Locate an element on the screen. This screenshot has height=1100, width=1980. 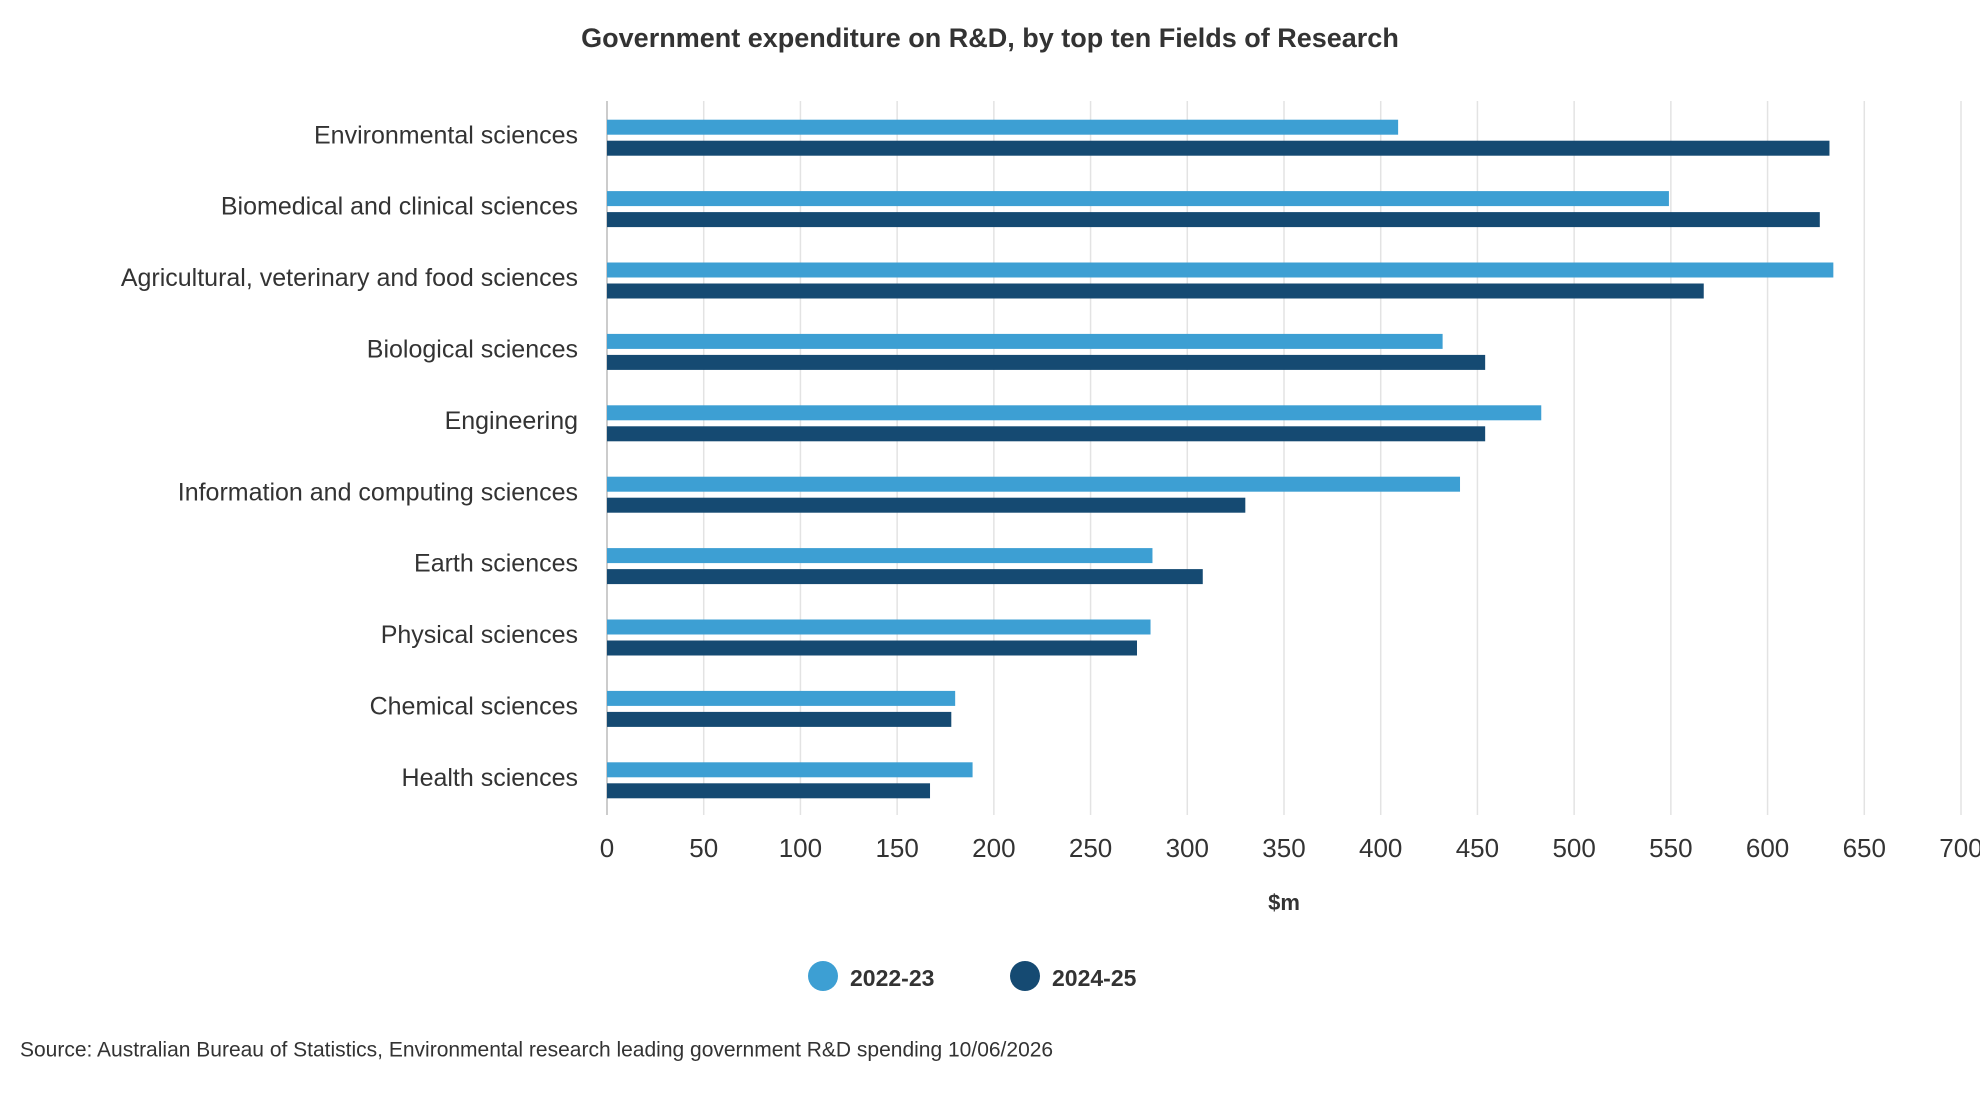
x-tick-label: 200 is located at coordinates (993, 848).